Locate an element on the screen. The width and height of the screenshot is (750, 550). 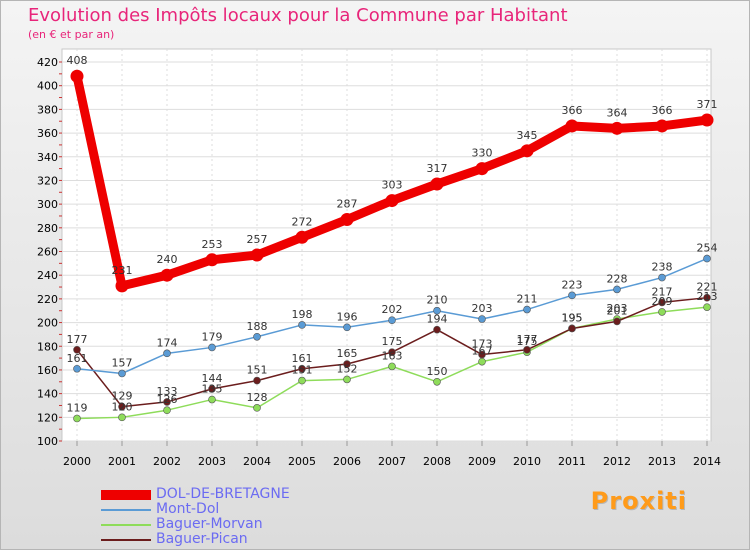
data-label: 167 is located at coordinates (482, 351).